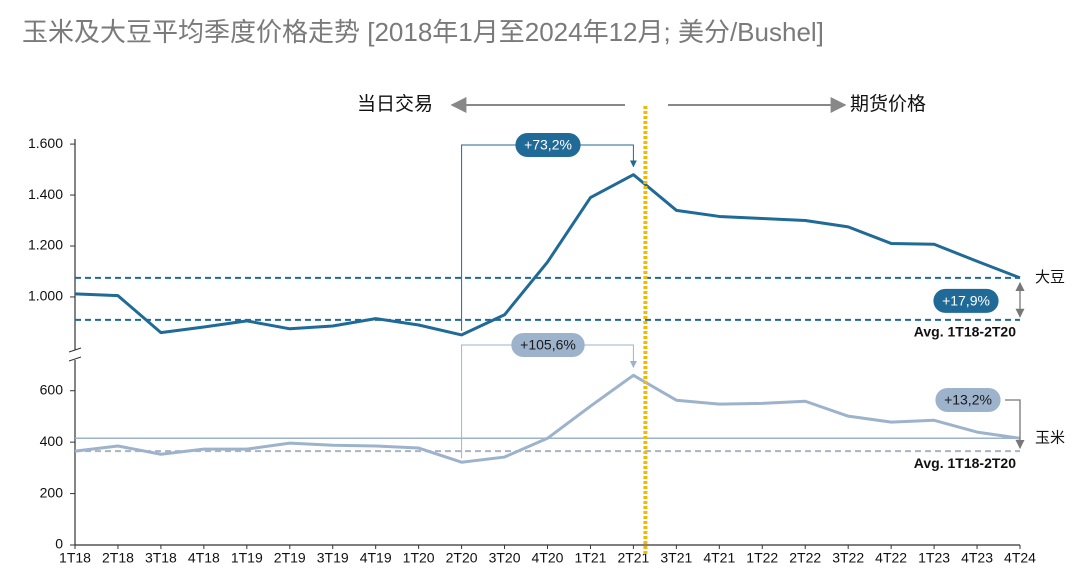 The width and height of the screenshot is (1080, 587). I want to click on x-tick-label: 4T18, so click(204, 558).